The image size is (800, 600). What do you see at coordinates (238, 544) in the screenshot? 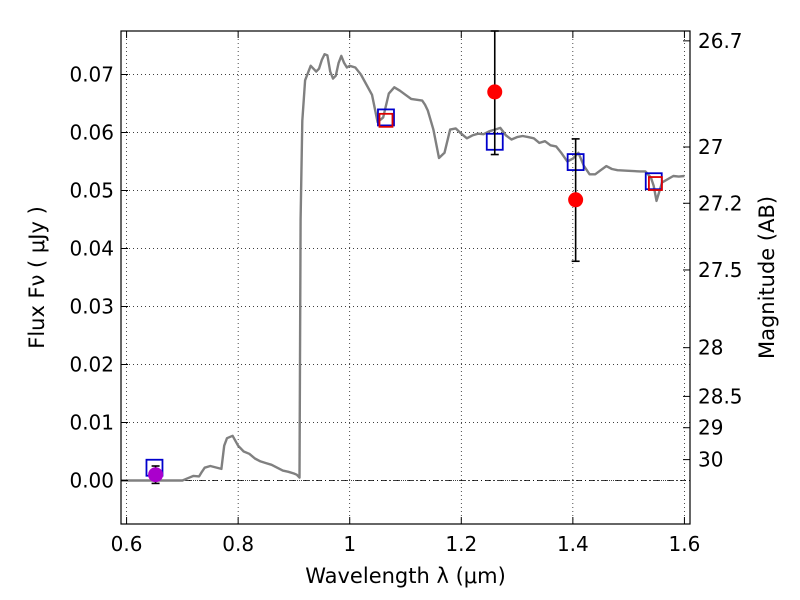
I see `x-tick-label: 0.8` at bounding box center [238, 544].